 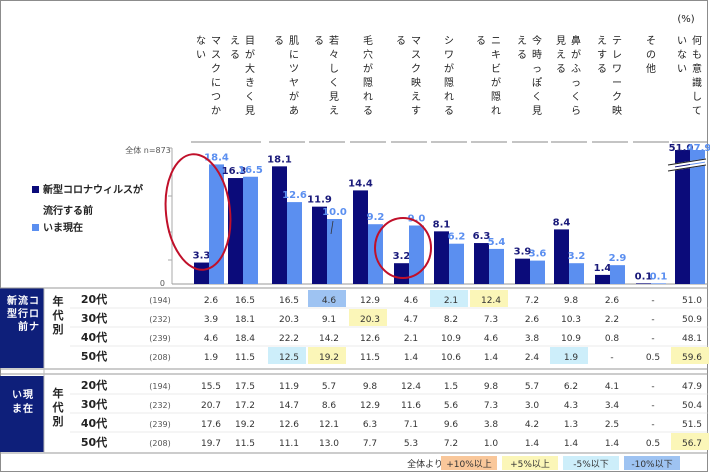 What do you see at coordinates (289, 444) in the screenshot?
I see `now-row-cell: 11.1` at bounding box center [289, 444].